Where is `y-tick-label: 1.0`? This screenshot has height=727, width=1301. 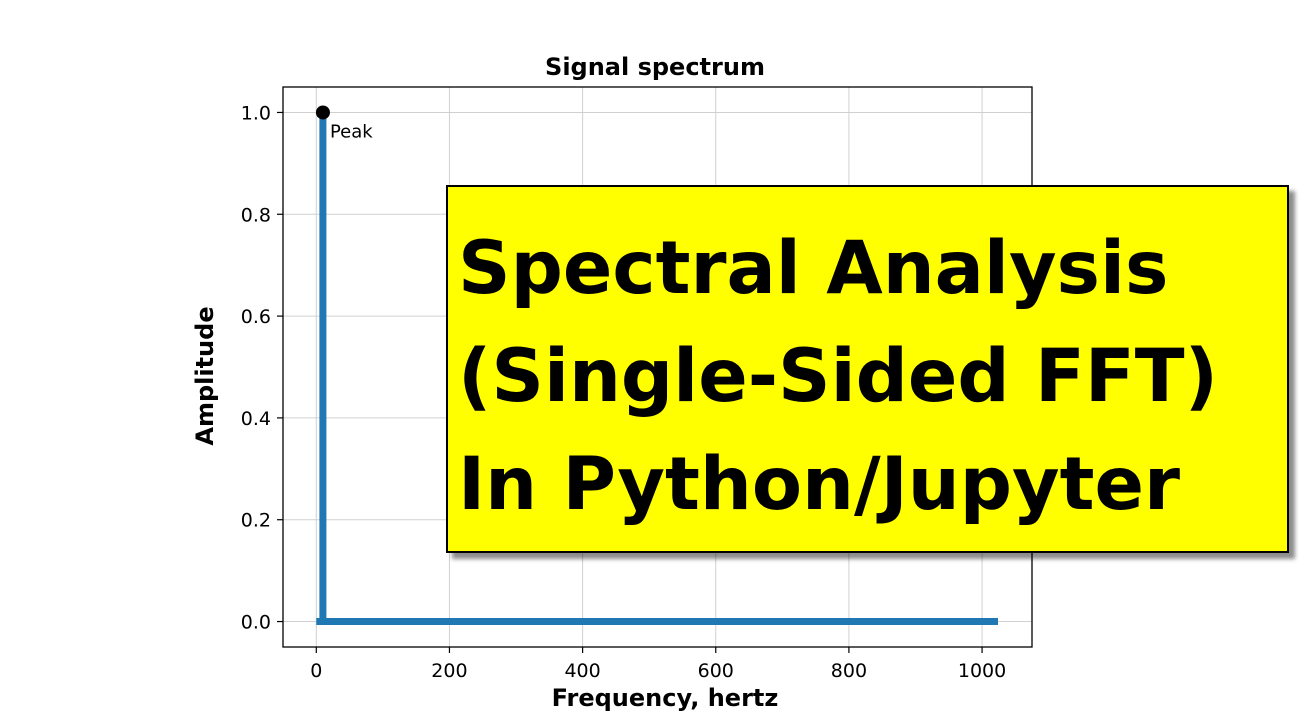
y-tick-label: 1.0 is located at coordinates (256, 113).